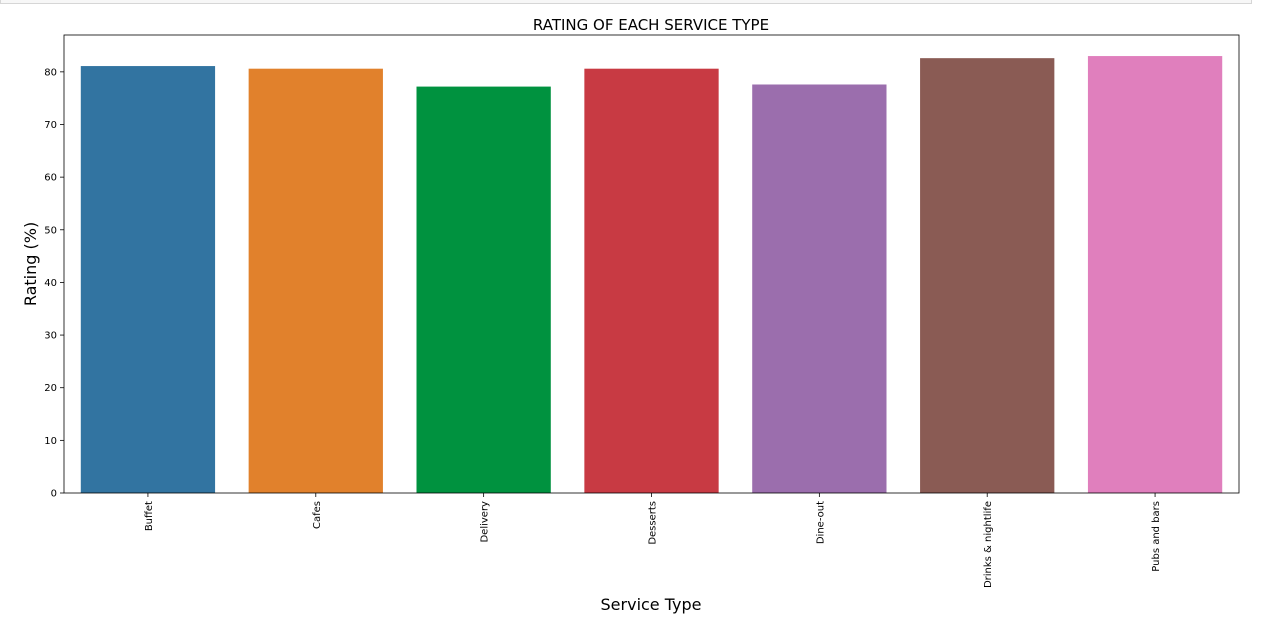 Image resolution: width=1268 pixels, height=628 pixels. I want to click on x-axis-label: Service Type, so click(651, 604).